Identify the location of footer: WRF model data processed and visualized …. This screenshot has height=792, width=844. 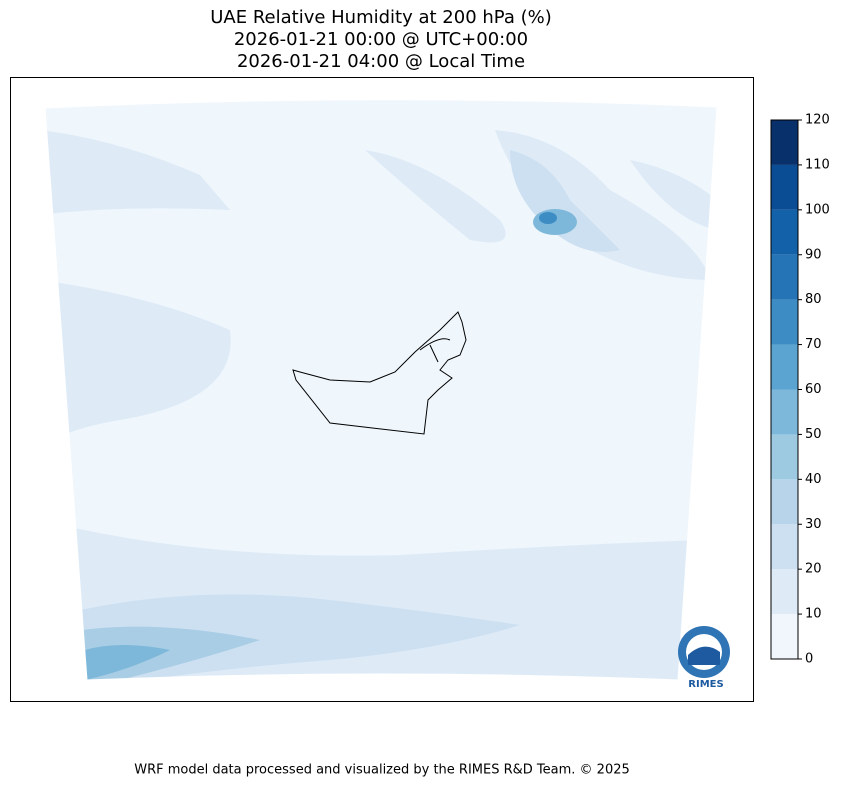
(382, 770).